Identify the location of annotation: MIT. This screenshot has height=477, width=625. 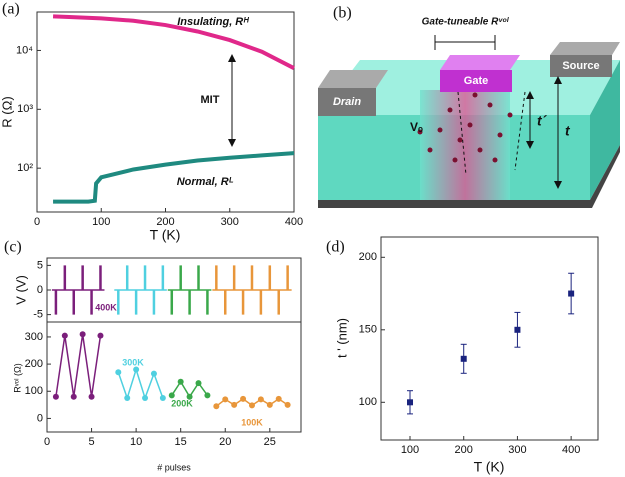
(210, 100).